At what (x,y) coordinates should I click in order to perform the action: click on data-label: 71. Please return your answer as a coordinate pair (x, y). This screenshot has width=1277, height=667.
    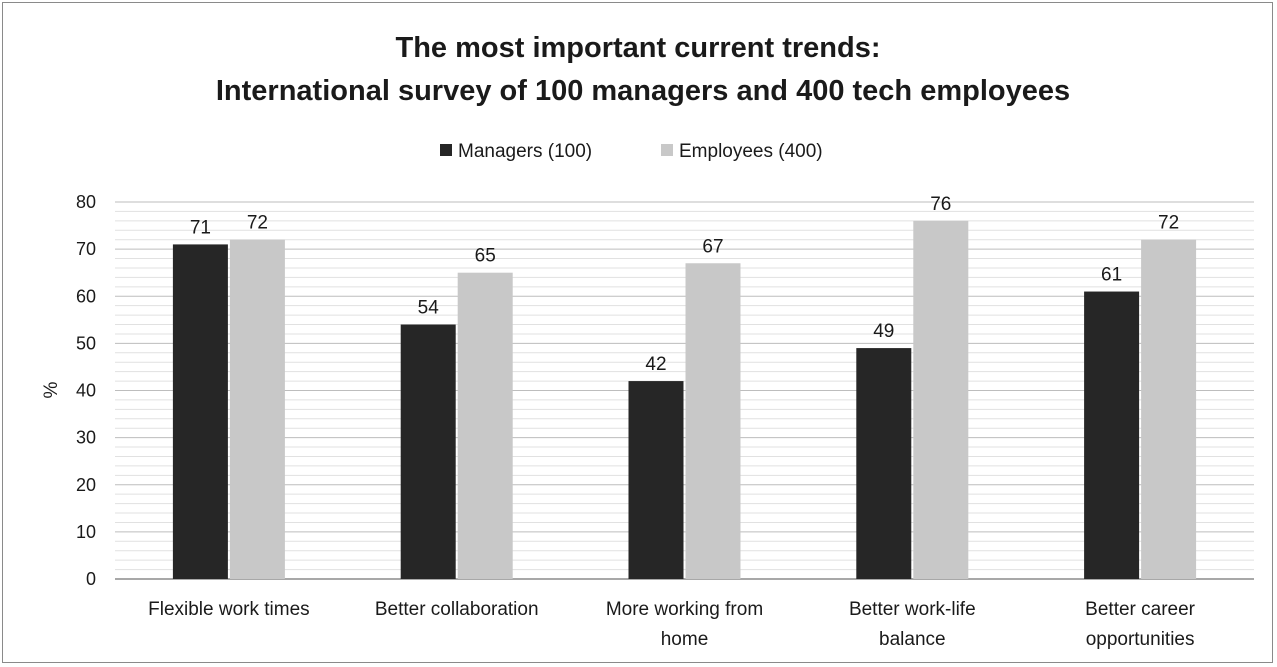
    Looking at the image, I should click on (200, 227).